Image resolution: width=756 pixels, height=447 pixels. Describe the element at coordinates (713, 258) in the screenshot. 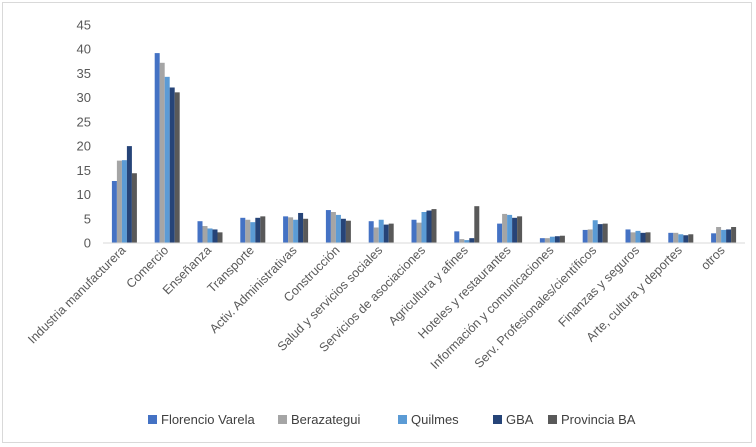

I see `category-label: otros` at that location.